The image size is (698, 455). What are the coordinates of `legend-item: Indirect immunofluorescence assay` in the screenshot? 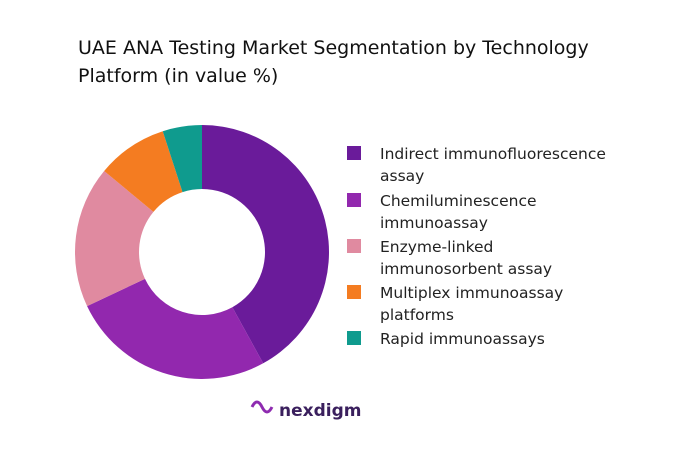 It's located at (483, 165).